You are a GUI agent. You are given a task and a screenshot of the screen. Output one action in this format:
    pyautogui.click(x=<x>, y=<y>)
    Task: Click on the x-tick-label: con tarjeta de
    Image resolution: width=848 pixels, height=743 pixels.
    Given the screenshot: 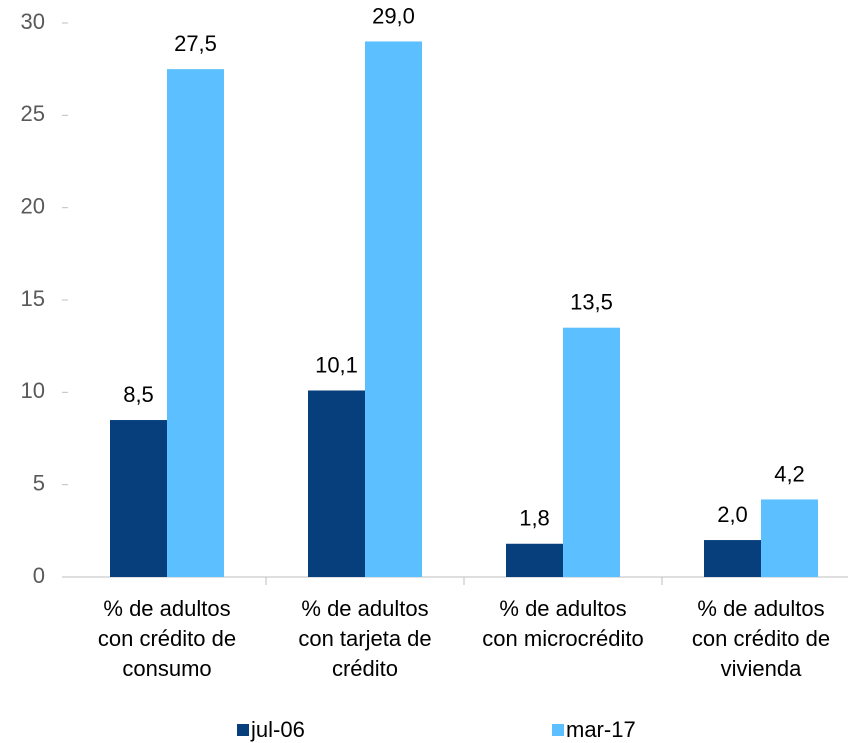 What is the action you would take?
    pyautogui.click(x=364, y=638)
    